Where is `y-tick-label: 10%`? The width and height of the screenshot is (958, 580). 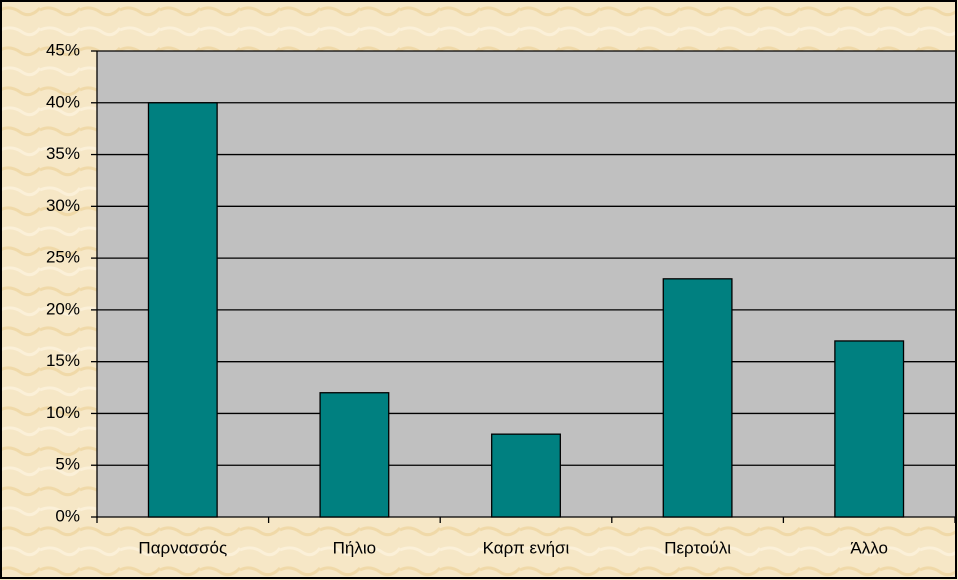 y-tick-label: 10% is located at coordinates (63, 412).